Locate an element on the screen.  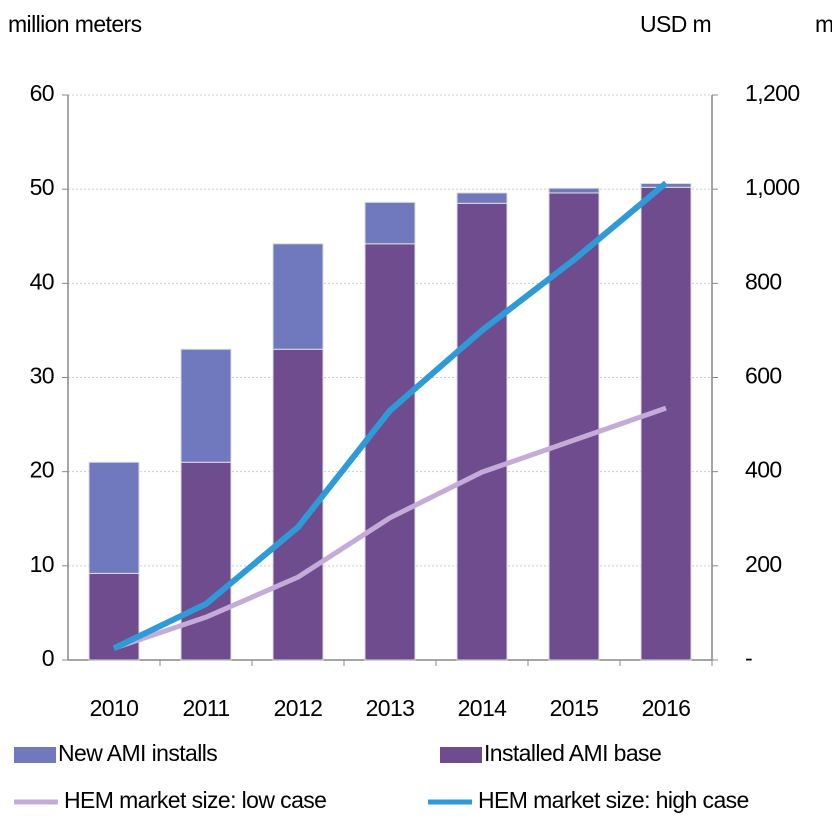
x-tick-label: 2015 is located at coordinates (574, 708).